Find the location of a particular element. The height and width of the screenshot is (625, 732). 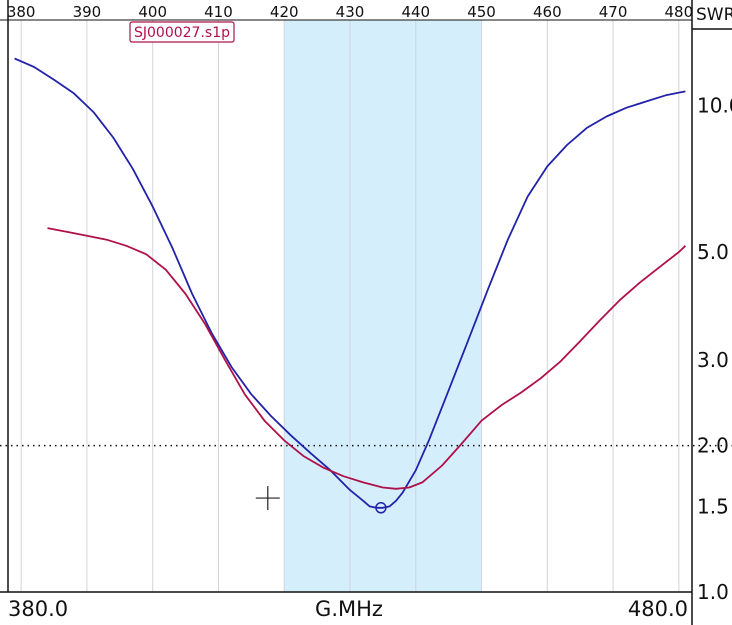

bottom-axis-ticks: 380.0 480.0 is located at coordinates (348, 609).